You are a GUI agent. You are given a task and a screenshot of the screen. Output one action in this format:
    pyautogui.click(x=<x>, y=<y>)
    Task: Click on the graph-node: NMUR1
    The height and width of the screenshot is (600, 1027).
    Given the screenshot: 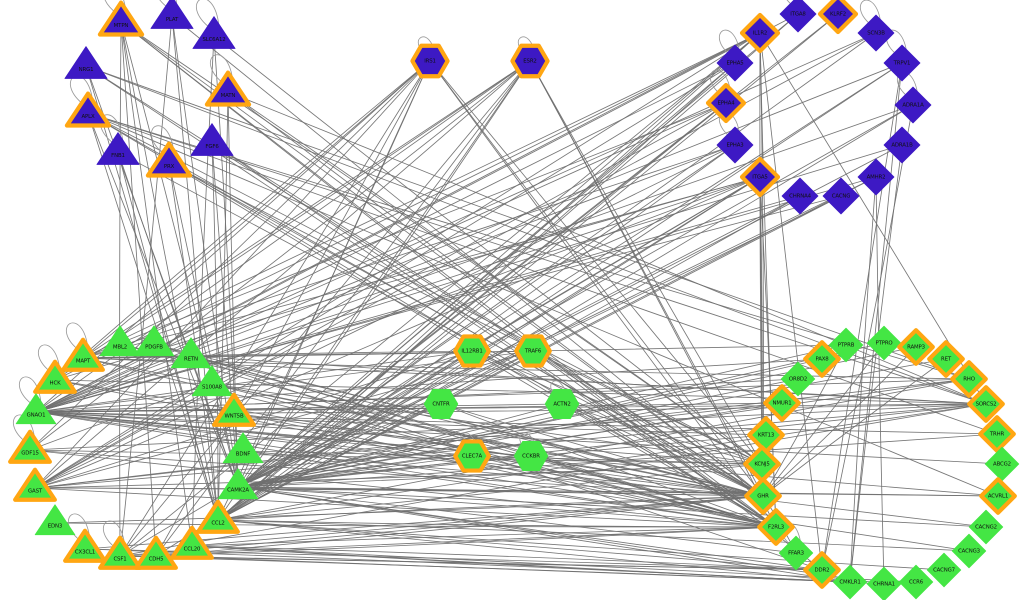 What is the action you would take?
    pyautogui.click(x=782, y=403)
    